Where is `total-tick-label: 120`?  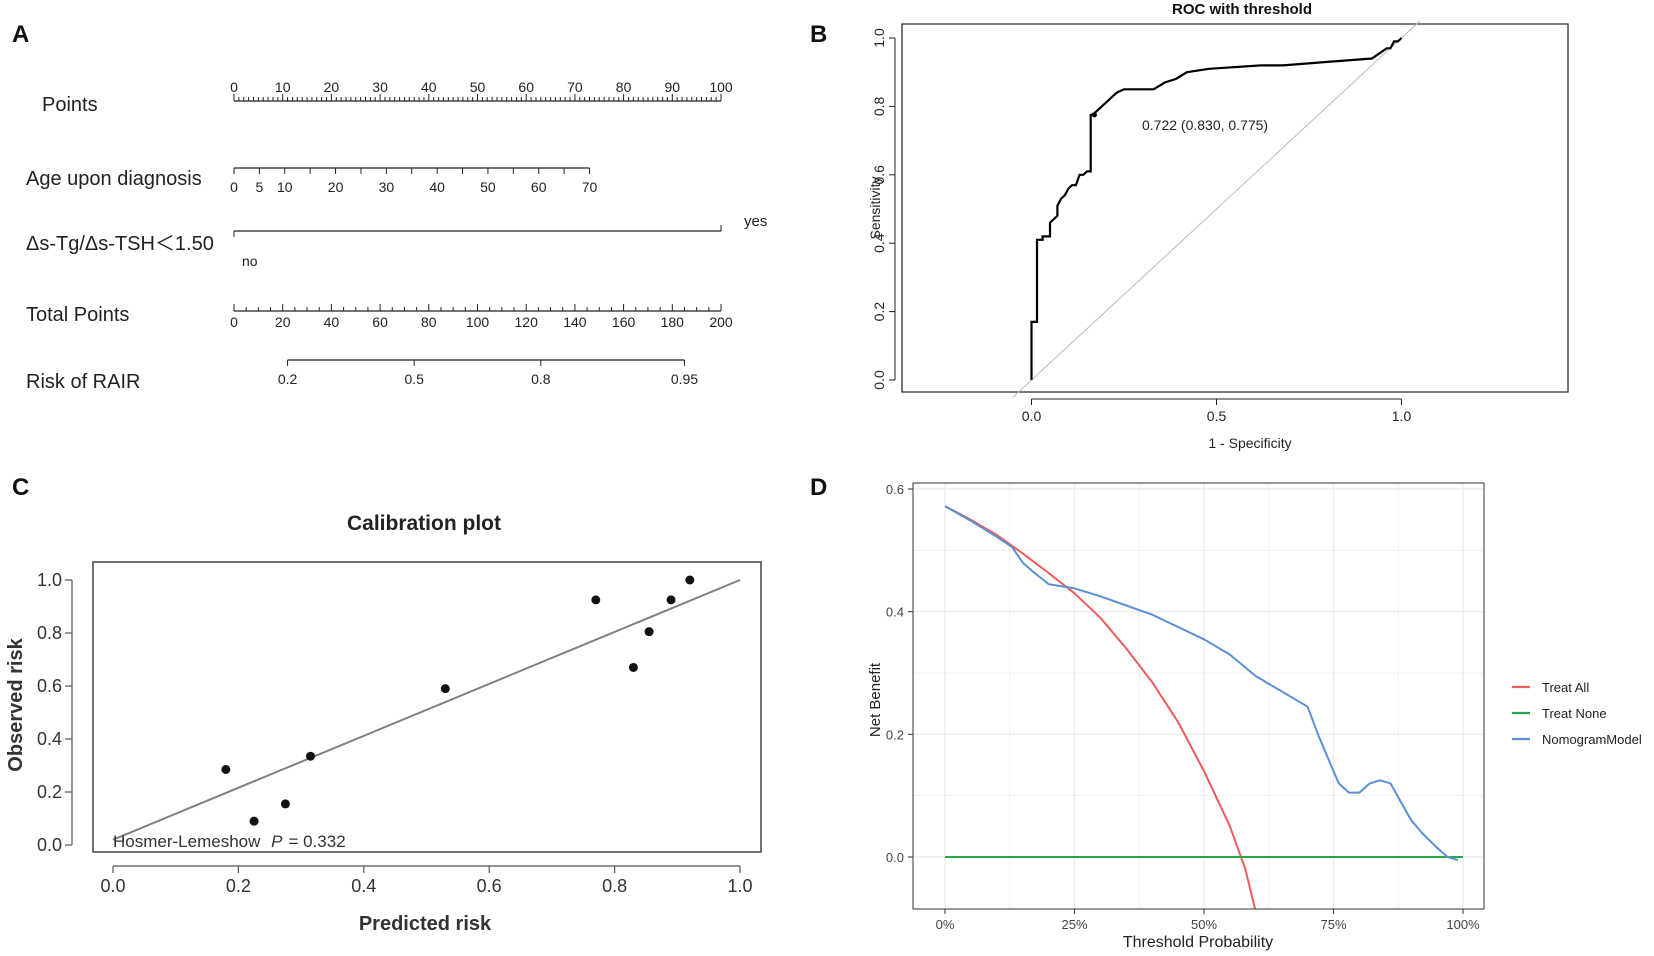
total-tick-label: 120 is located at coordinates (527, 322).